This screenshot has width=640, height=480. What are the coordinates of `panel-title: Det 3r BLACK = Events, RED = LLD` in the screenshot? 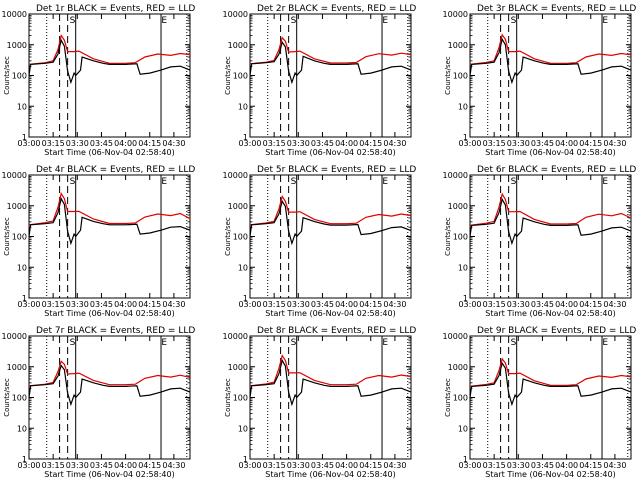 It's located at (556, 9).